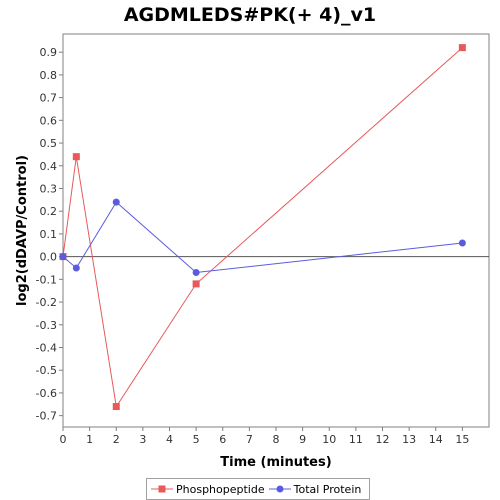 This screenshot has height=500, width=500. I want to click on y-tick-label: 0.5, so click(49, 143).